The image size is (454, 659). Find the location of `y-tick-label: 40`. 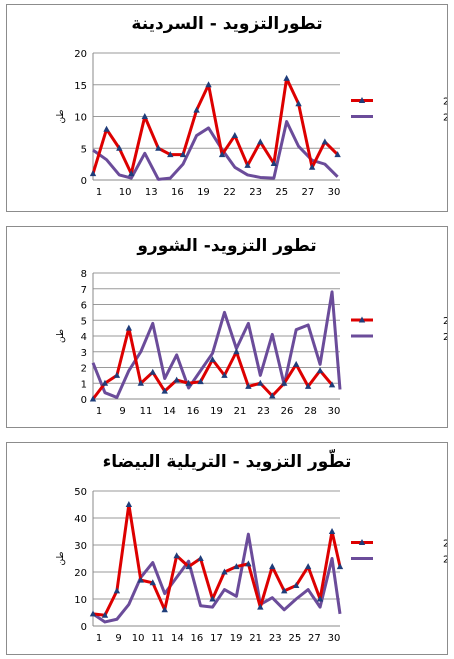

y-tick-label: 40 is located at coordinates (80, 519).